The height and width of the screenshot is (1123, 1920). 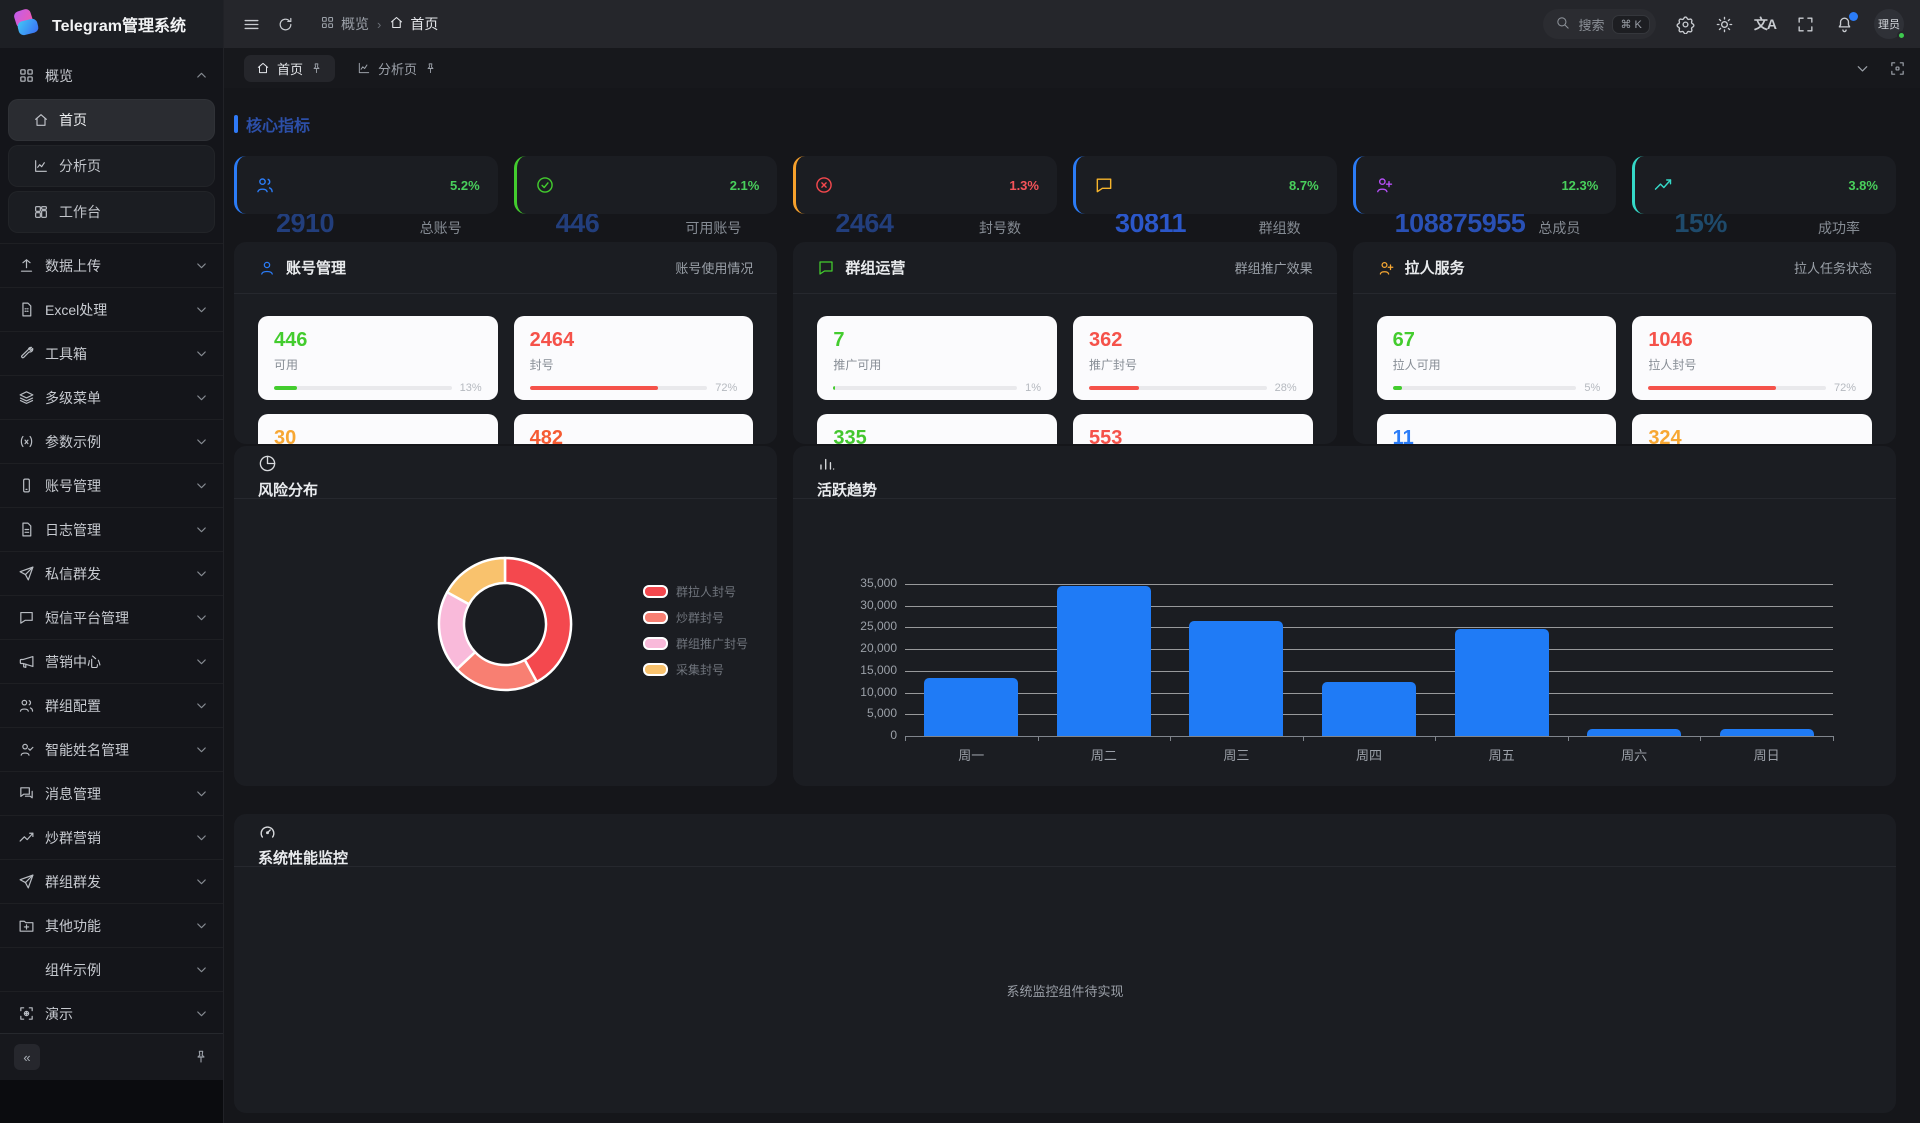 I want to click on language-button: 文A, so click(x=1765, y=24).